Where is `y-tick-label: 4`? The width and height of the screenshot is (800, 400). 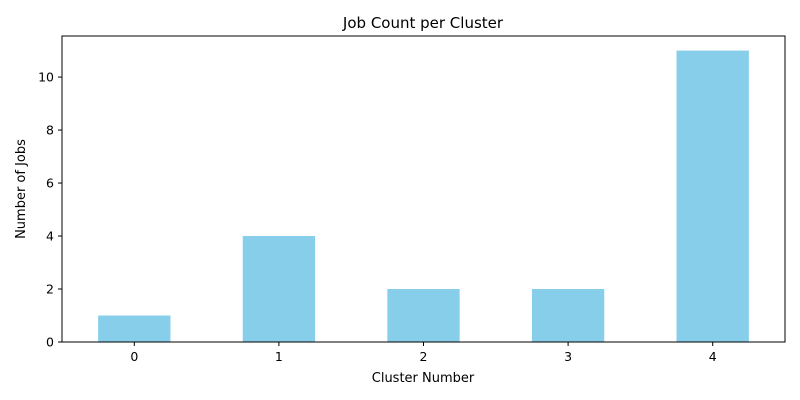 y-tick-label: 4 is located at coordinates (50, 236).